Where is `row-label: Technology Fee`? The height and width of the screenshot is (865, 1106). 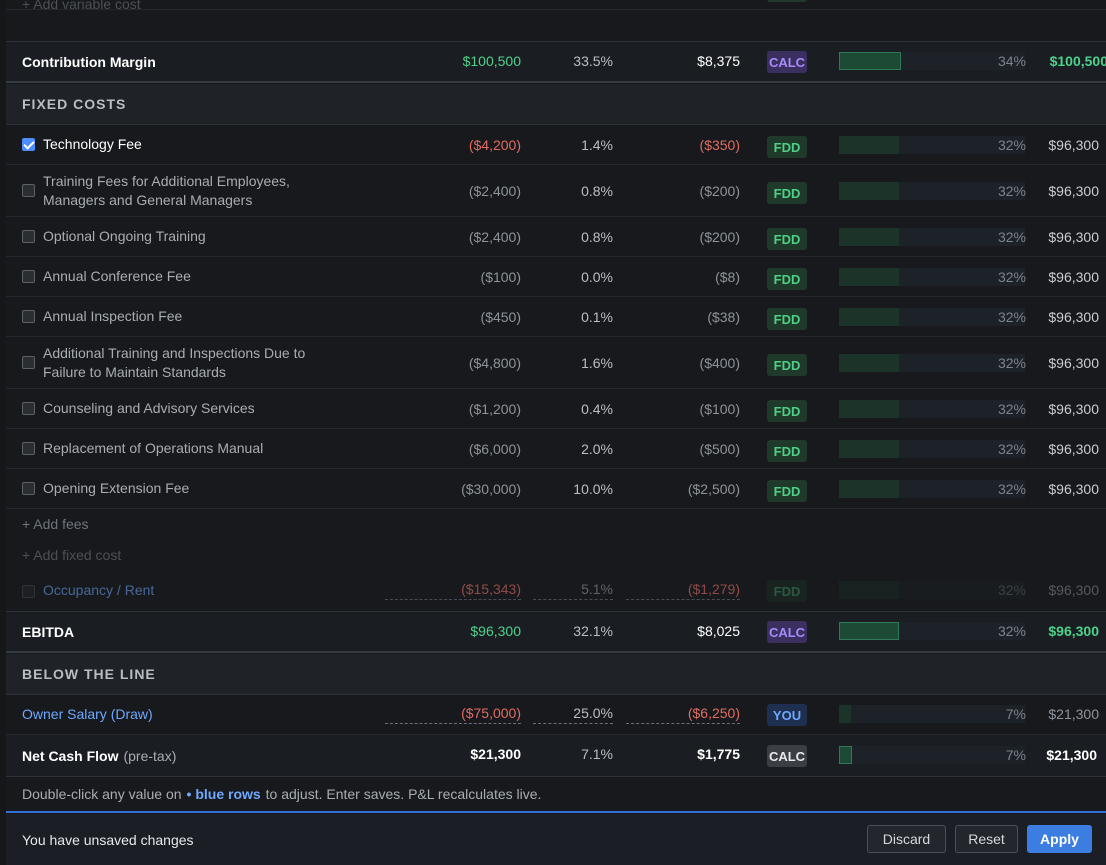 row-label: Technology Fee is located at coordinates (92, 144).